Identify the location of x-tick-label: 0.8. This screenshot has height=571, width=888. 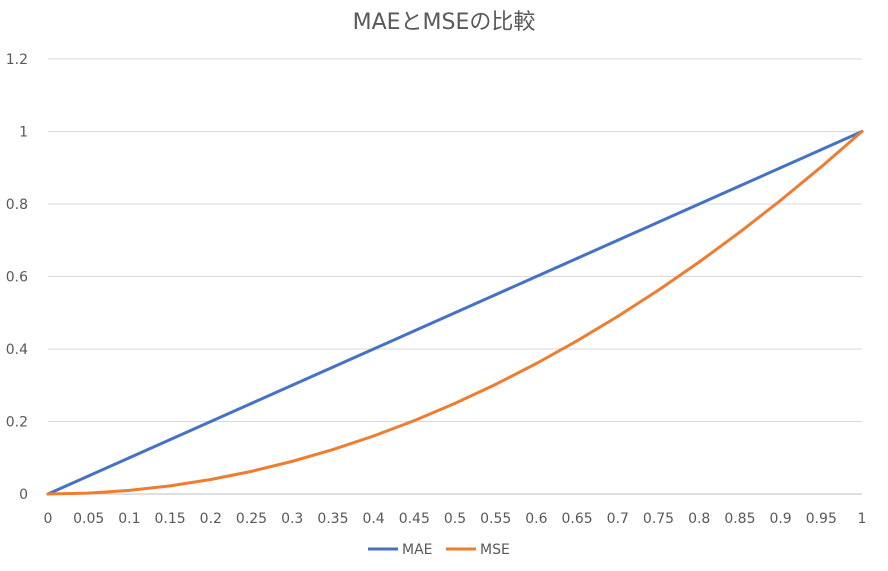
(699, 519).